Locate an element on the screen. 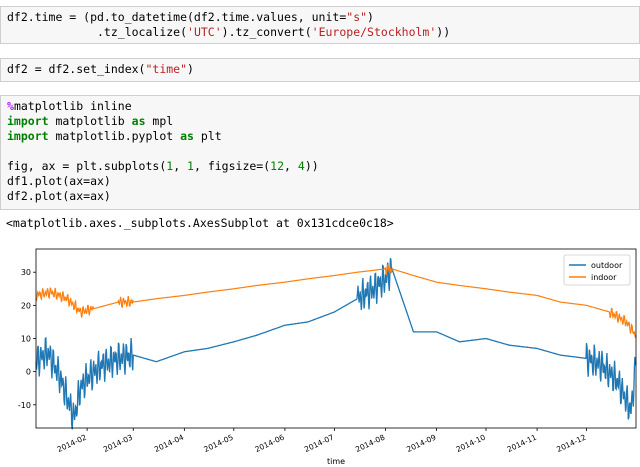 This screenshot has width=640, height=467. code-token: ).tz_convert( is located at coordinates (266, 32).